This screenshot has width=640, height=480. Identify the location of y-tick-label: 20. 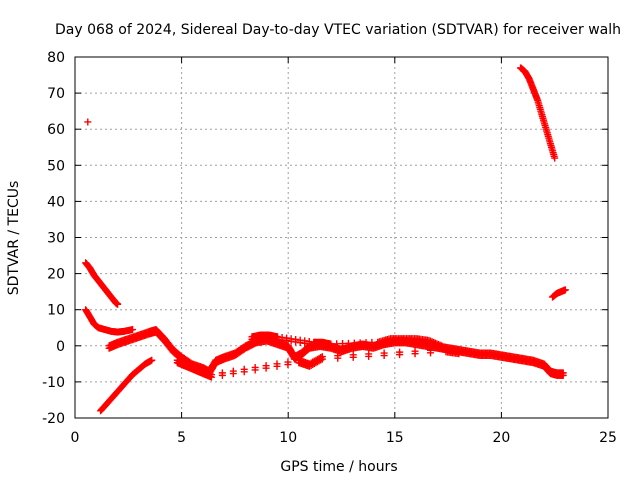
(56, 275).